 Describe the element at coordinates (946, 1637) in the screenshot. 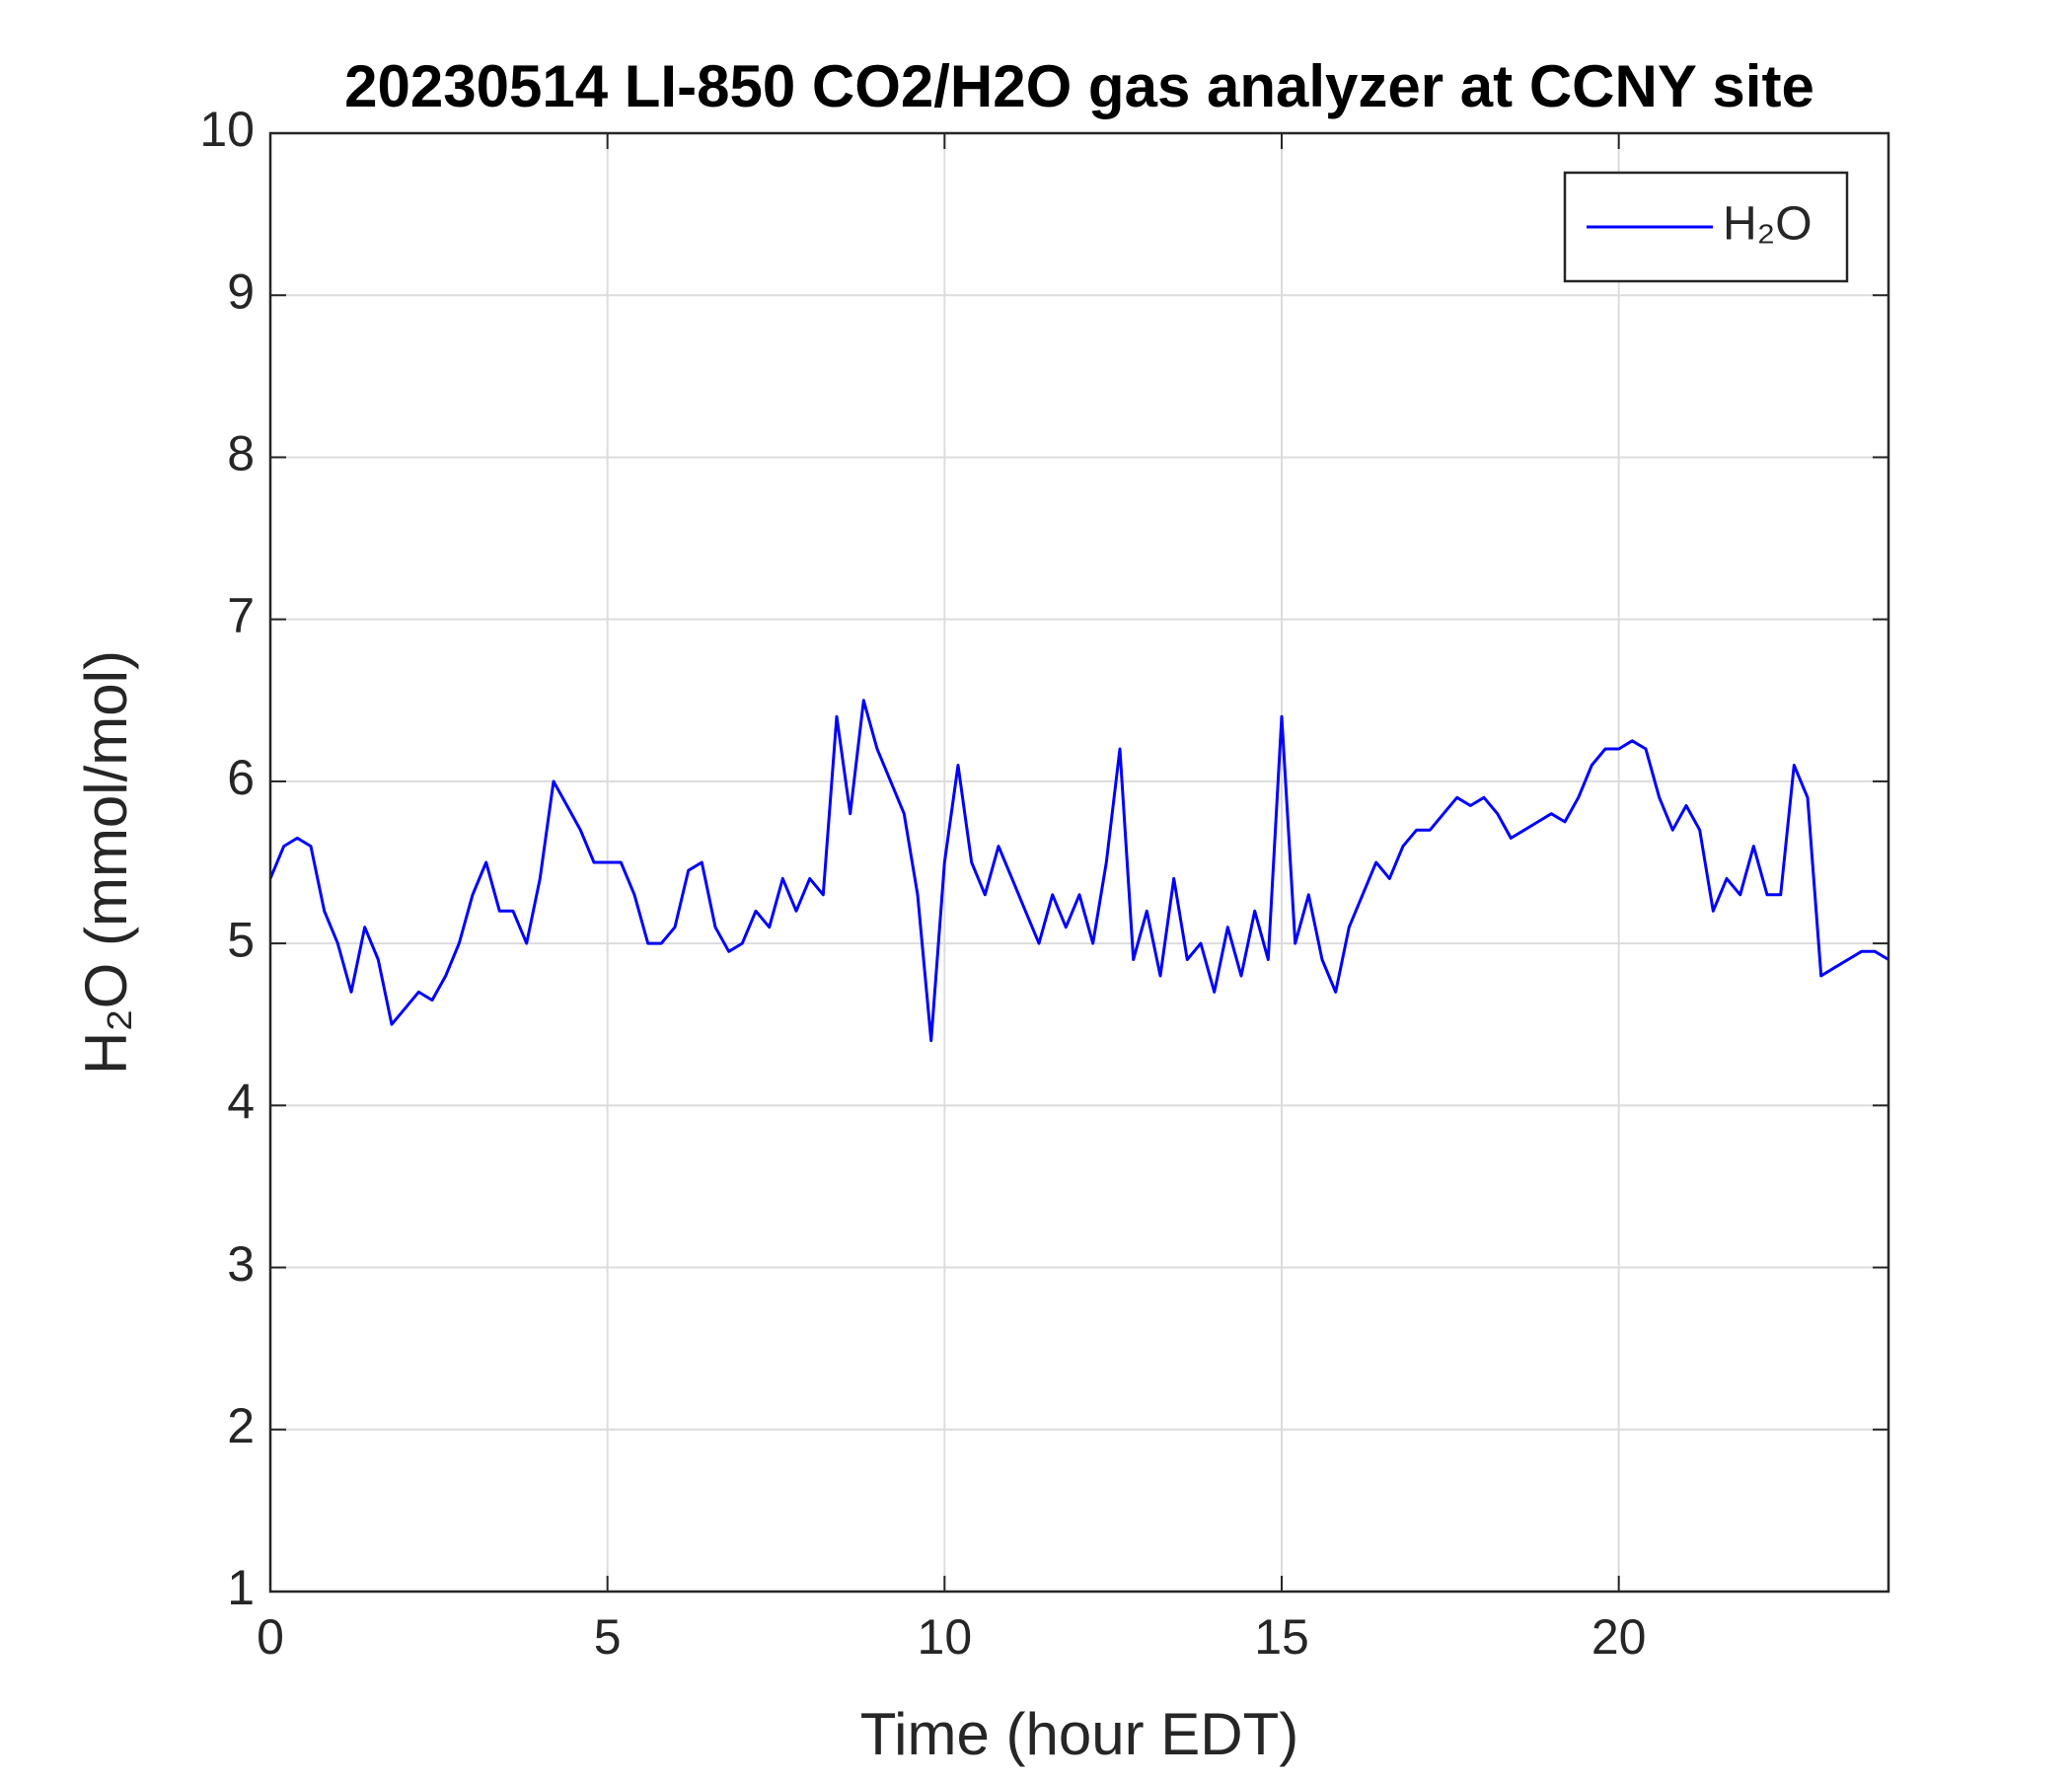

I see `x-tick-label: 10` at that location.